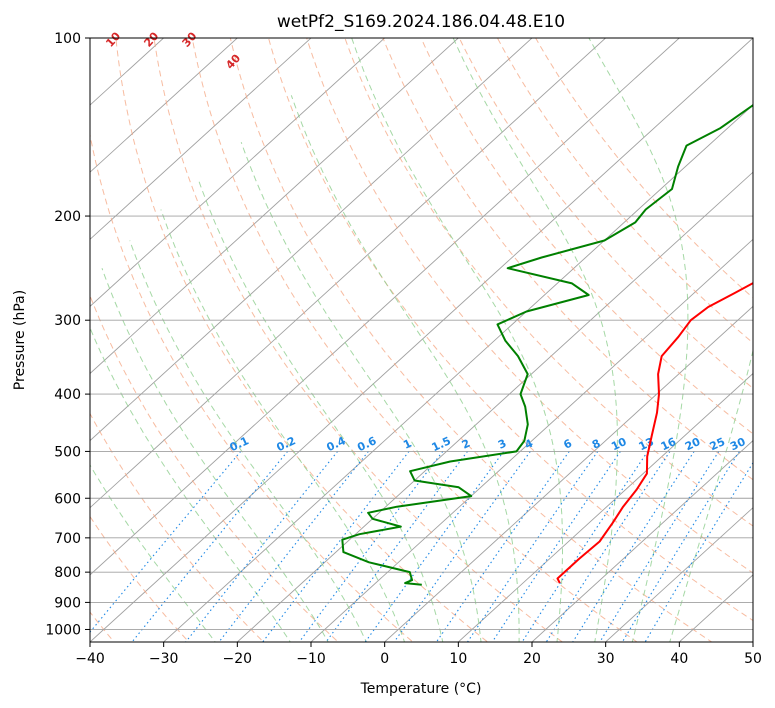 The height and width of the screenshot is (708, 775). I want to click on y-axis: 1000 900 800 700 600 500 400 300 200 100, so click(67, 334).